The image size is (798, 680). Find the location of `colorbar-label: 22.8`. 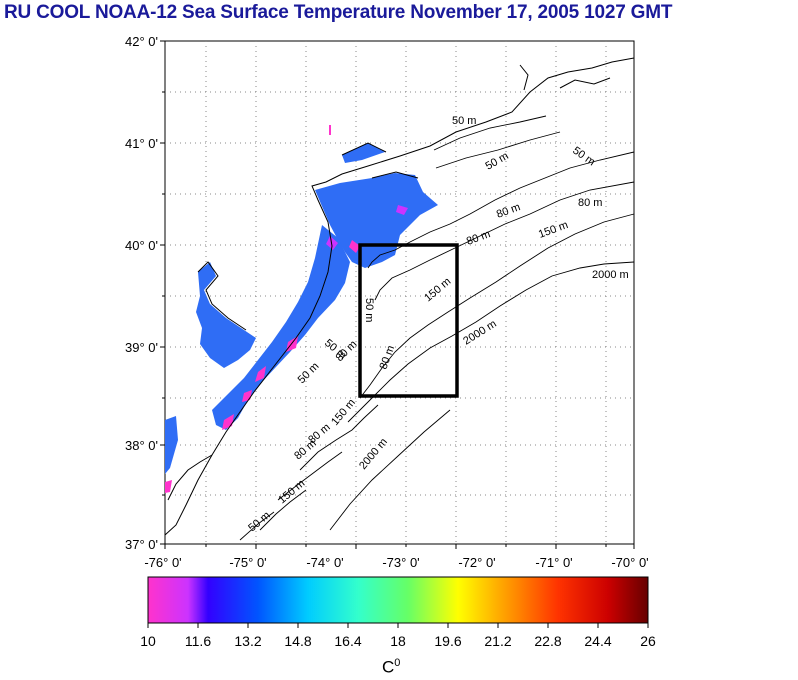

colorbar-label: 22.8 is located at coordinates (548, 641).